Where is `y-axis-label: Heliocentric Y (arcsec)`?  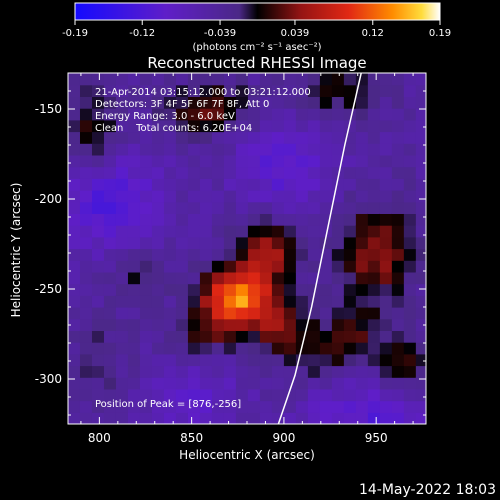 y-axis-label: Heliocentric Y (arcsec) is located at coordinates (16, 250).